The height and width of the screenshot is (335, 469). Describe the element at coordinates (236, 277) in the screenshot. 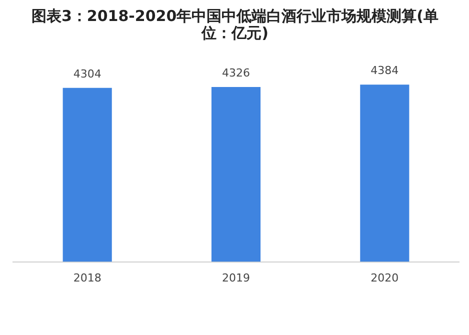

I see `x-tick-label: 2019` at that location.